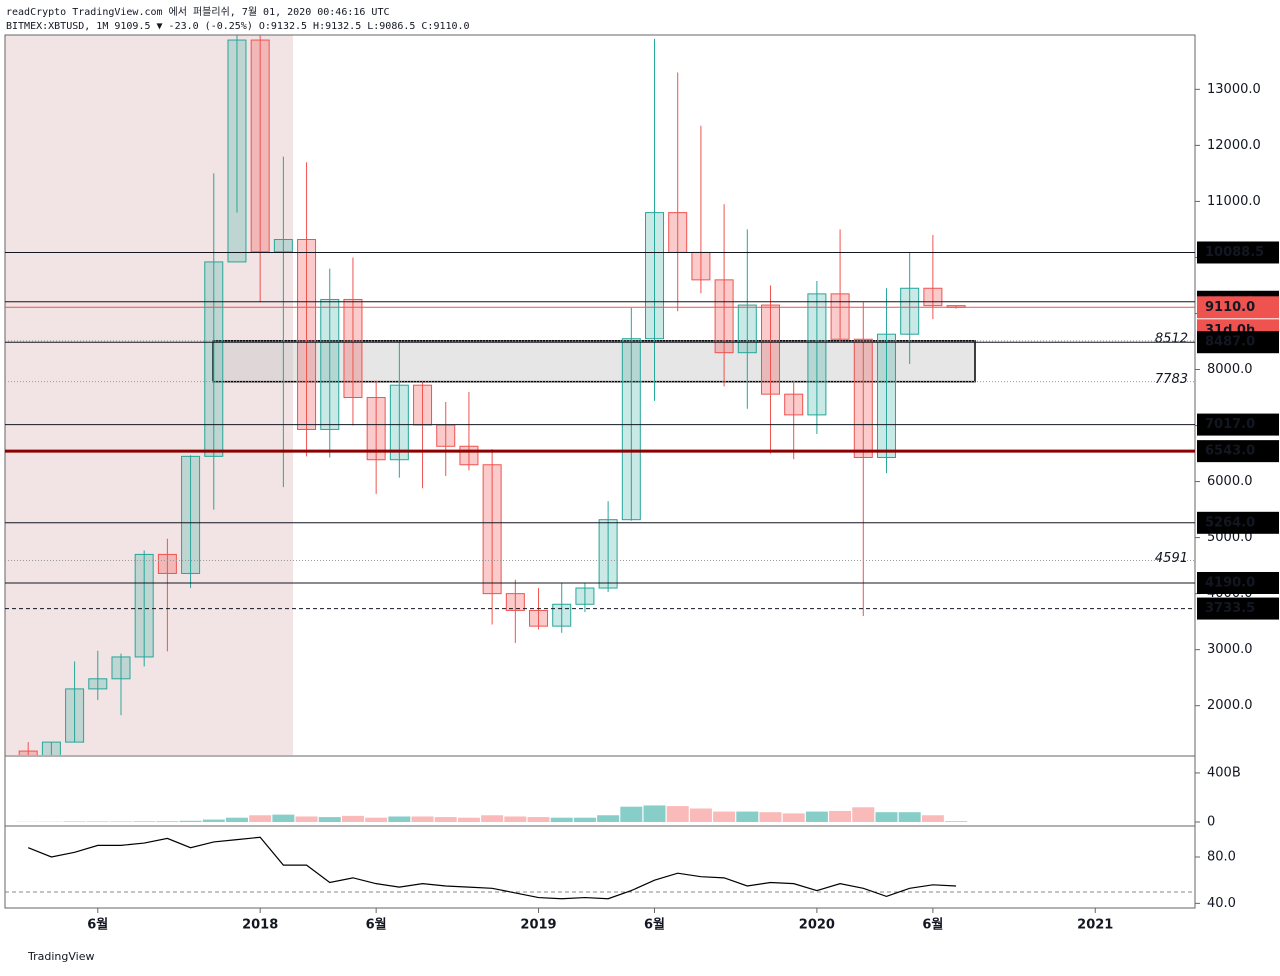  Describe the element at coordinates (1221, 903) in the screenshot. I see `osc-tick-label: 40.0` at that location.